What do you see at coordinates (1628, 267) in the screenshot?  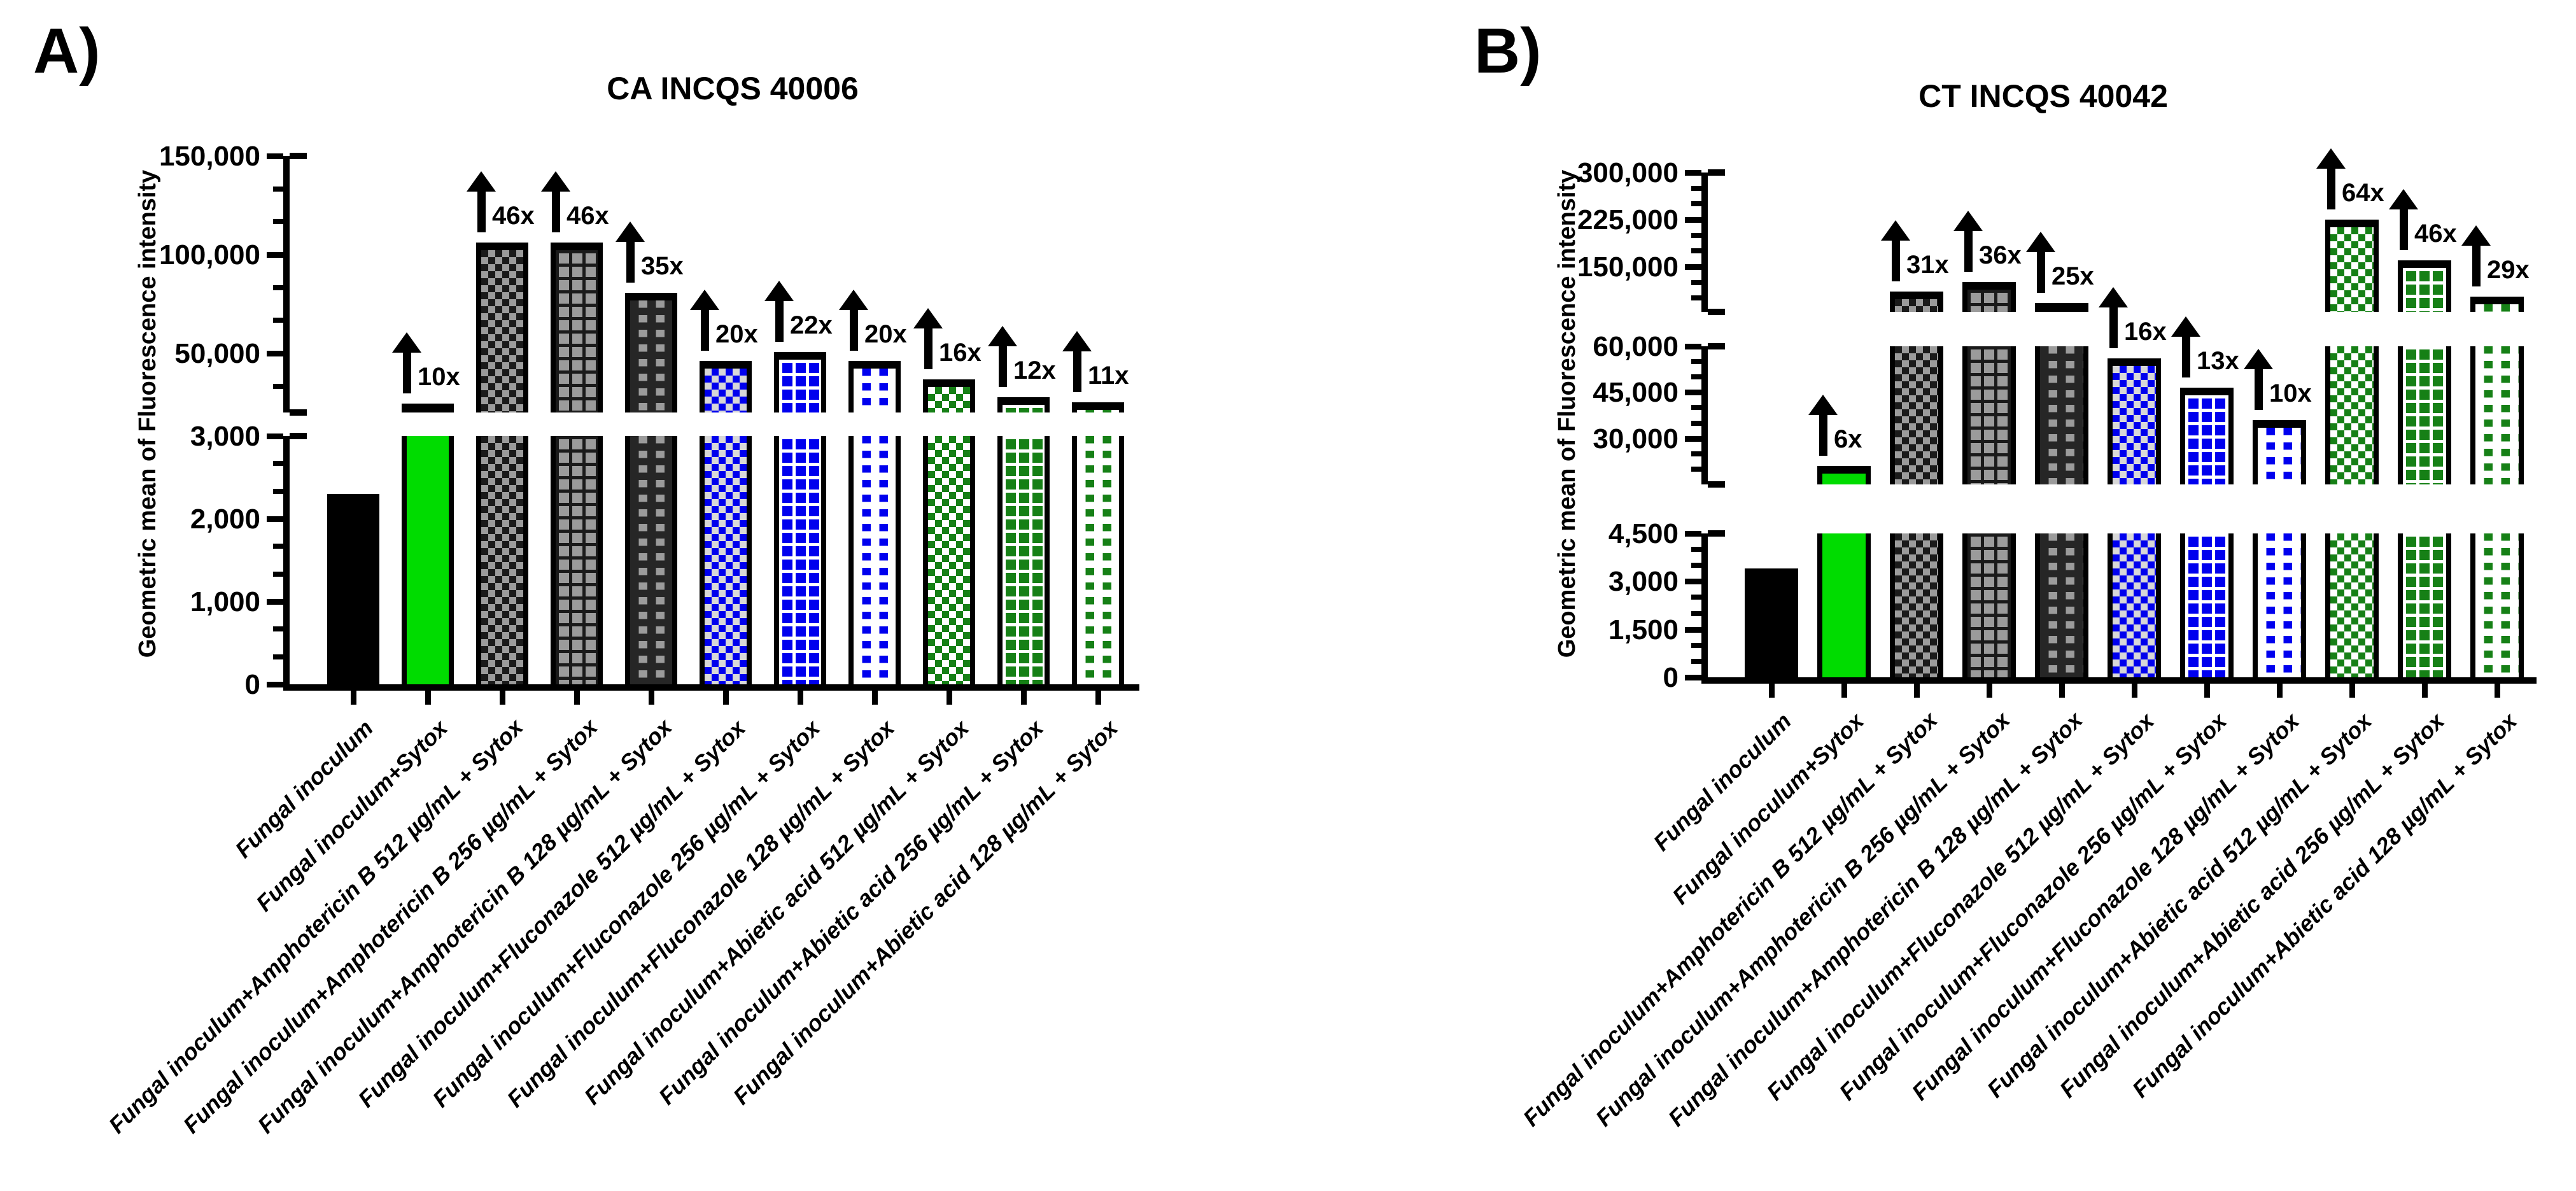 I see `panel-b-y-tick-label: 150,000` at bounding box center [1628, 267].